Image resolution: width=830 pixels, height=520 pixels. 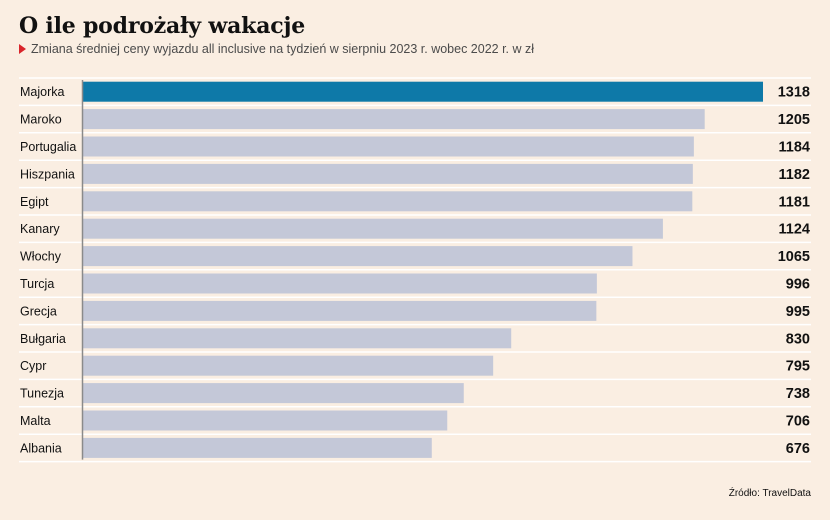 What do you see at coordinates (22, 49) in the screenshot?
I see `red-triangle-icon` at bounding box center [22, 49].